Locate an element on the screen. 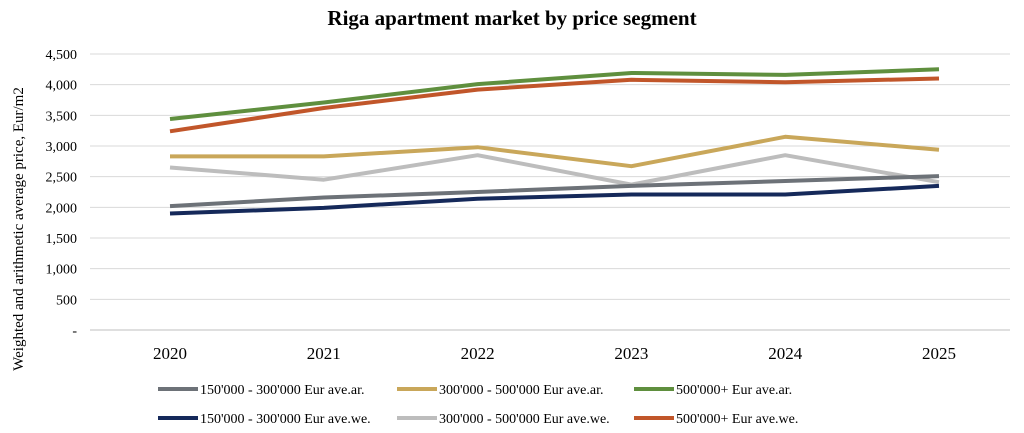 The width and height of the screenshot is (1024, 433). x-tick-label: 2020 is located at coordinates (170, 353).